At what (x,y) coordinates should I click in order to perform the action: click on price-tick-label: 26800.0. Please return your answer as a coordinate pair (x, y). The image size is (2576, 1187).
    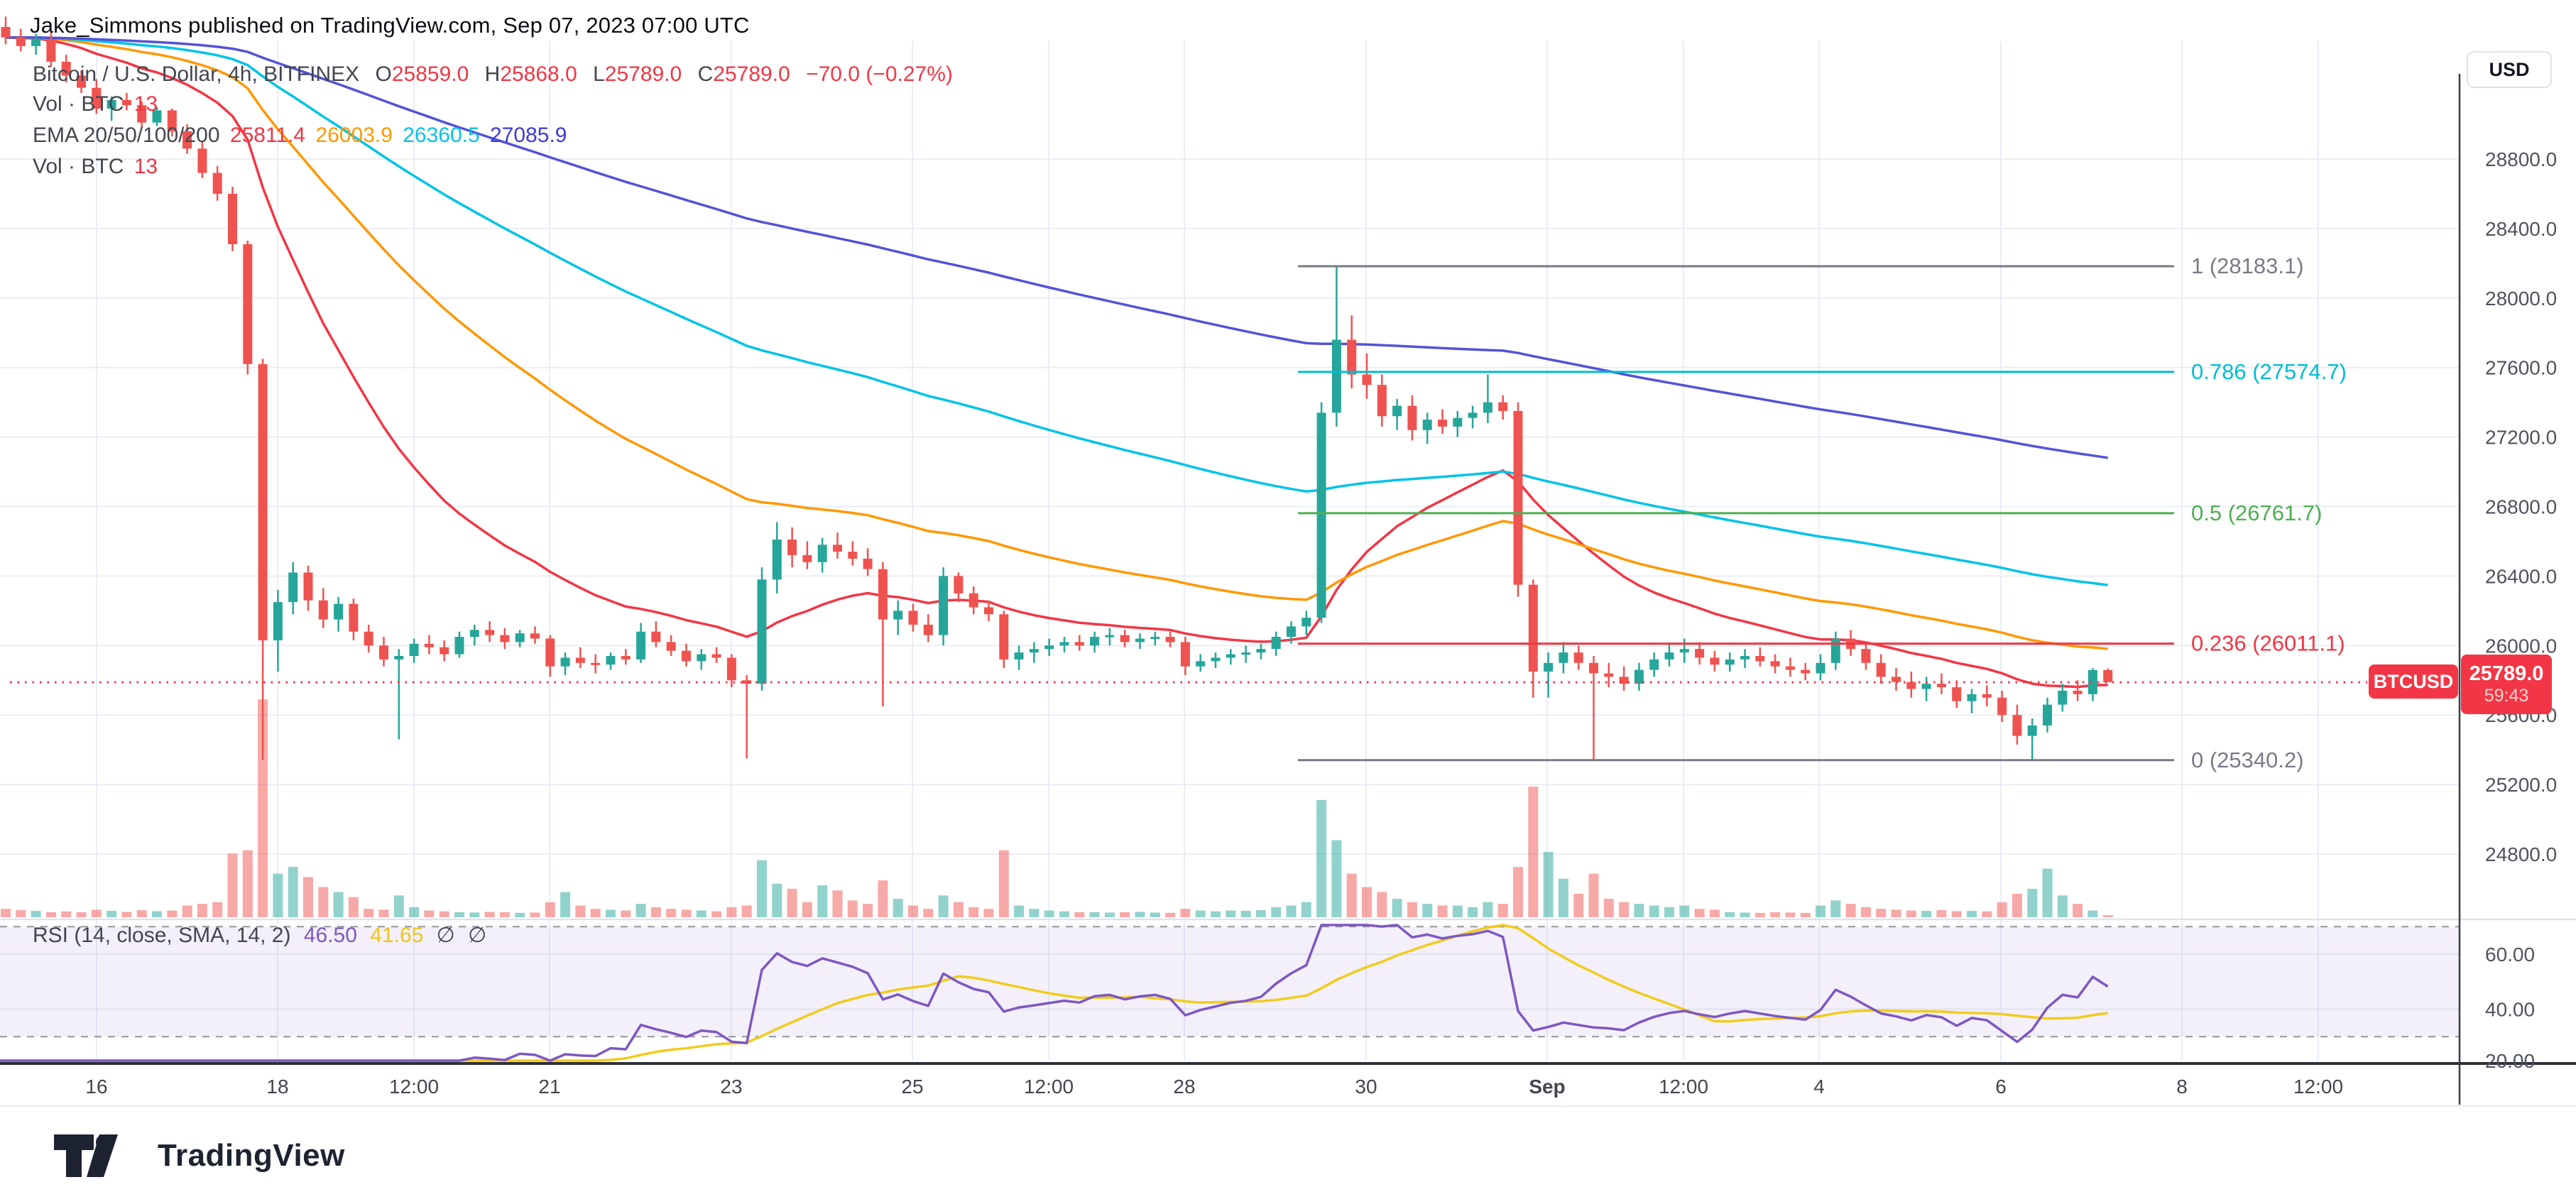
    Looking at the image, I should click on (2521, 507).